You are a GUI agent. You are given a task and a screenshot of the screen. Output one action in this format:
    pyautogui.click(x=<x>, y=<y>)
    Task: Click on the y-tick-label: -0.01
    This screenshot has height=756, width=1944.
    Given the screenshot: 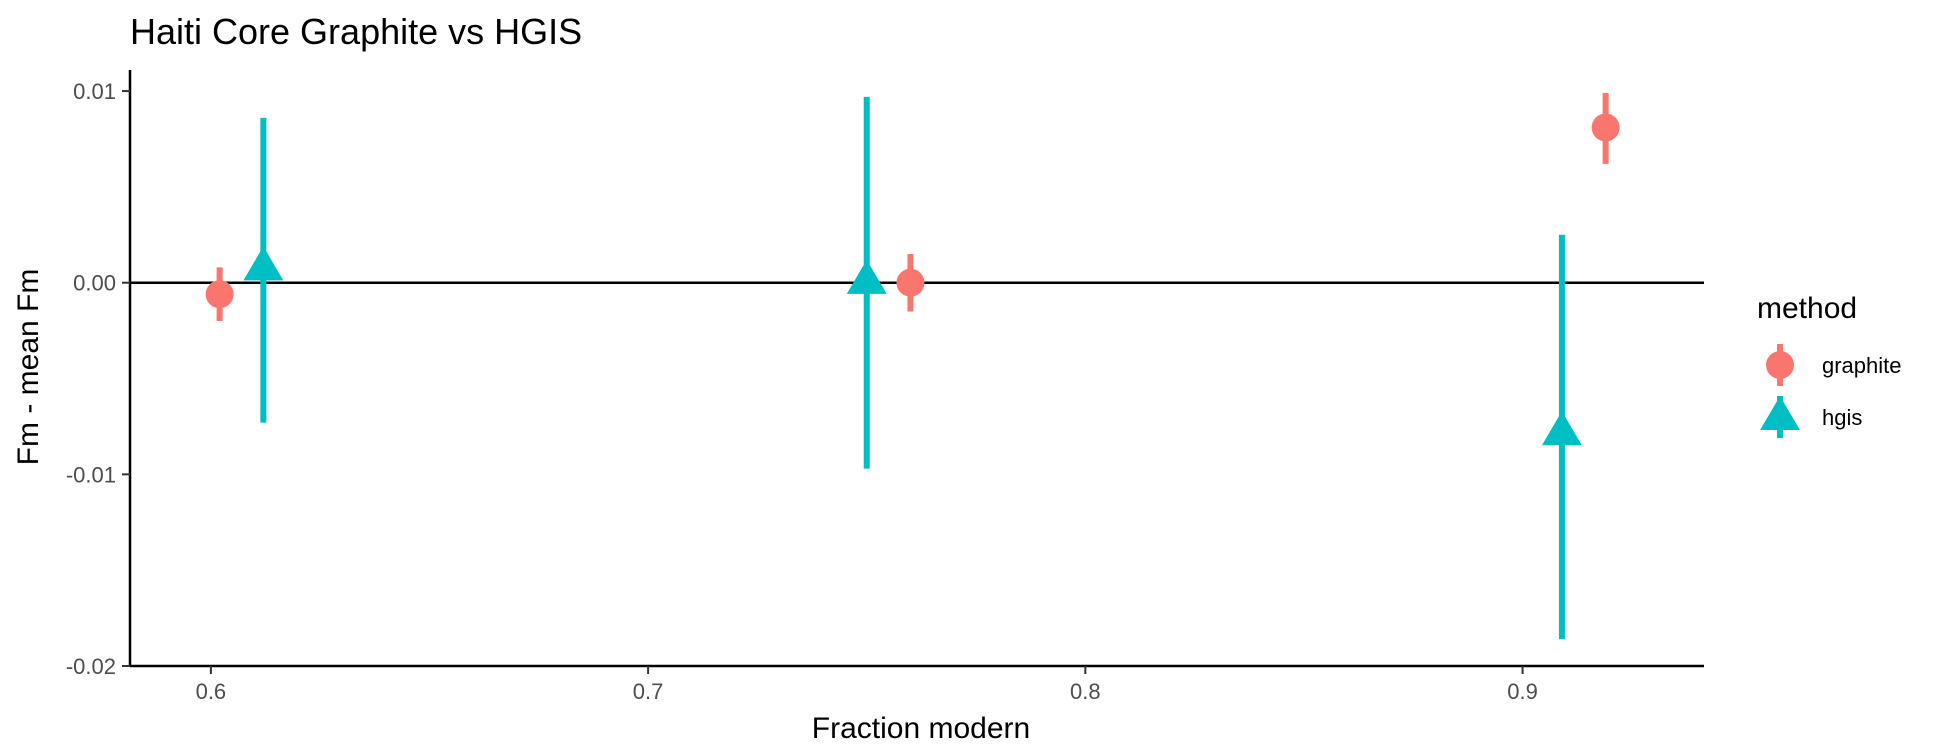 What is the action you would take?
    pyautogui.click(x=91, y=474)
    